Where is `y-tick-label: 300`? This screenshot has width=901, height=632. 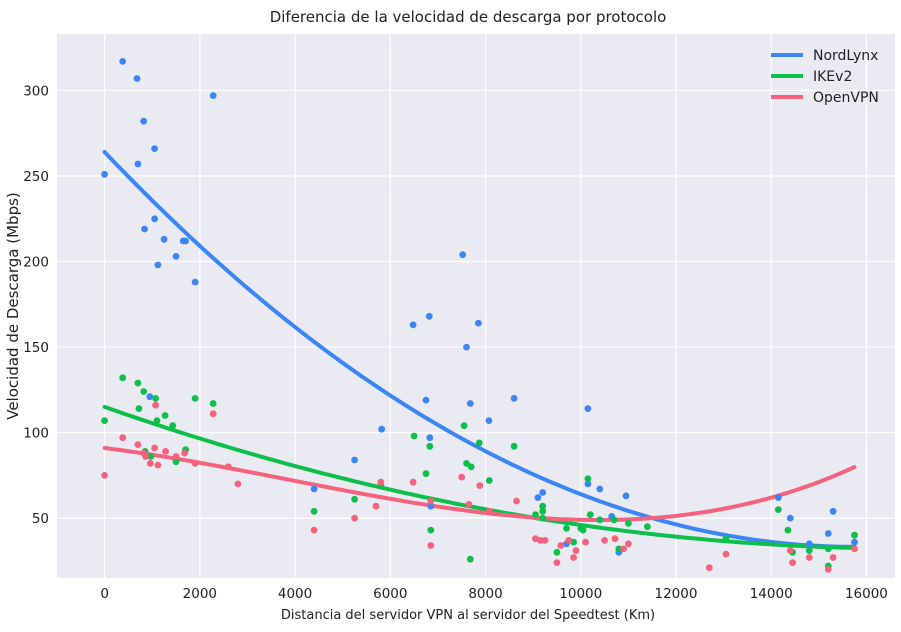 y-tick-label: 300 is located at coordinates (36, 91).